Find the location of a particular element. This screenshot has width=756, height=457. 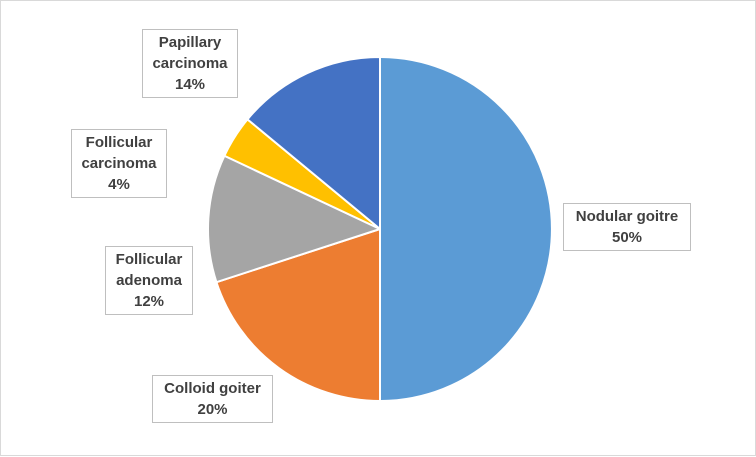

pie-slice-colloid-goiter is located at coordinates (298, 315).